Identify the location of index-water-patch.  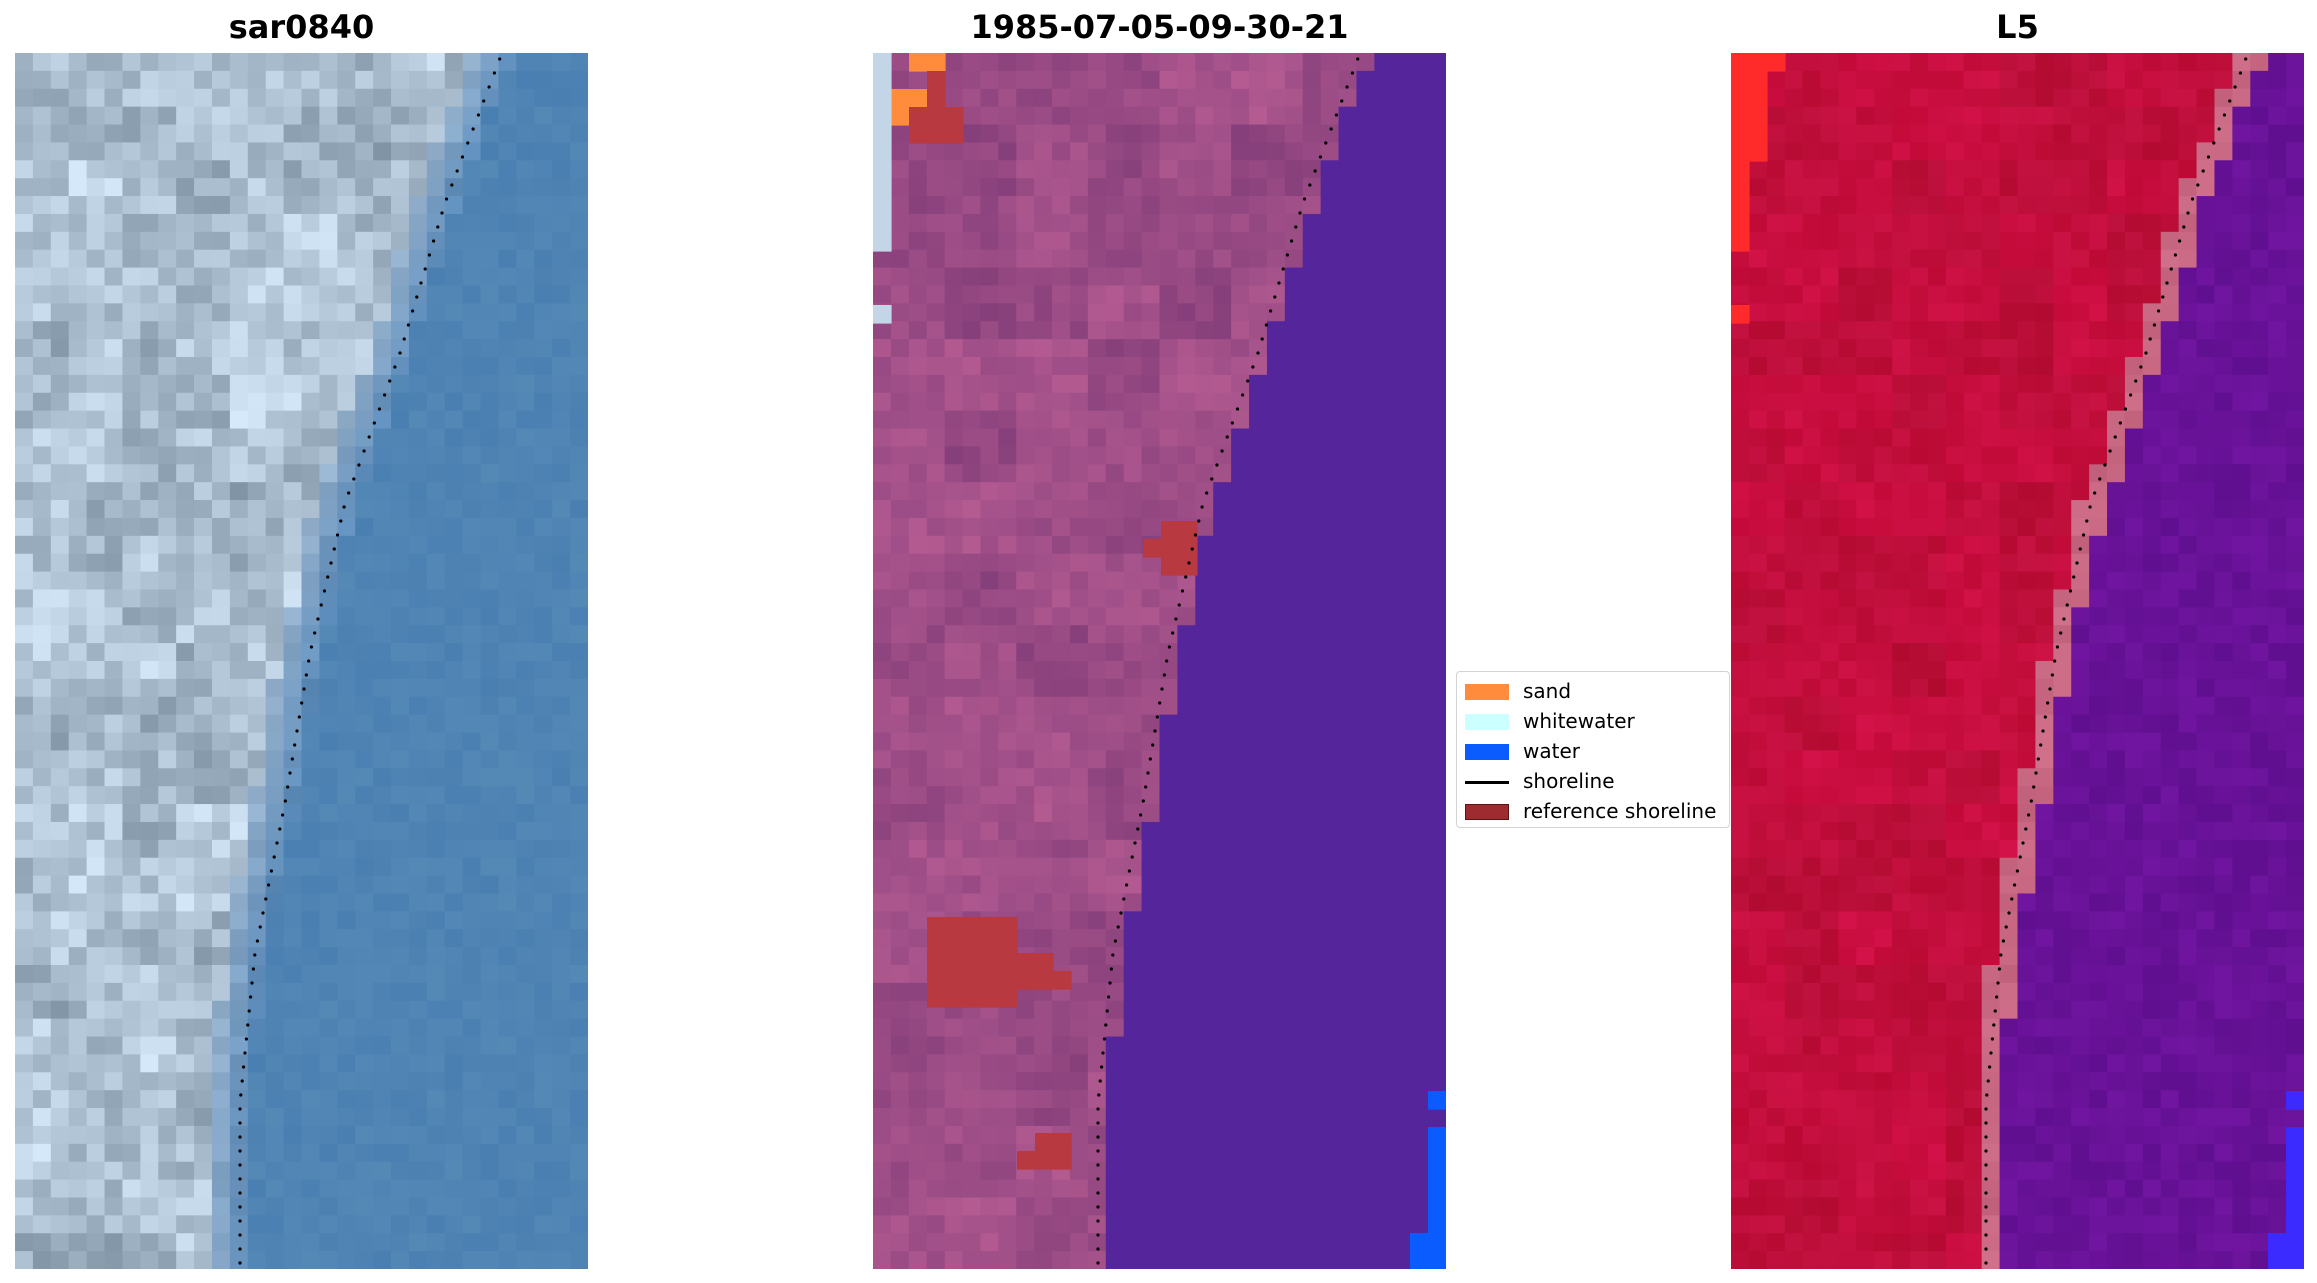
(2295, 1100).